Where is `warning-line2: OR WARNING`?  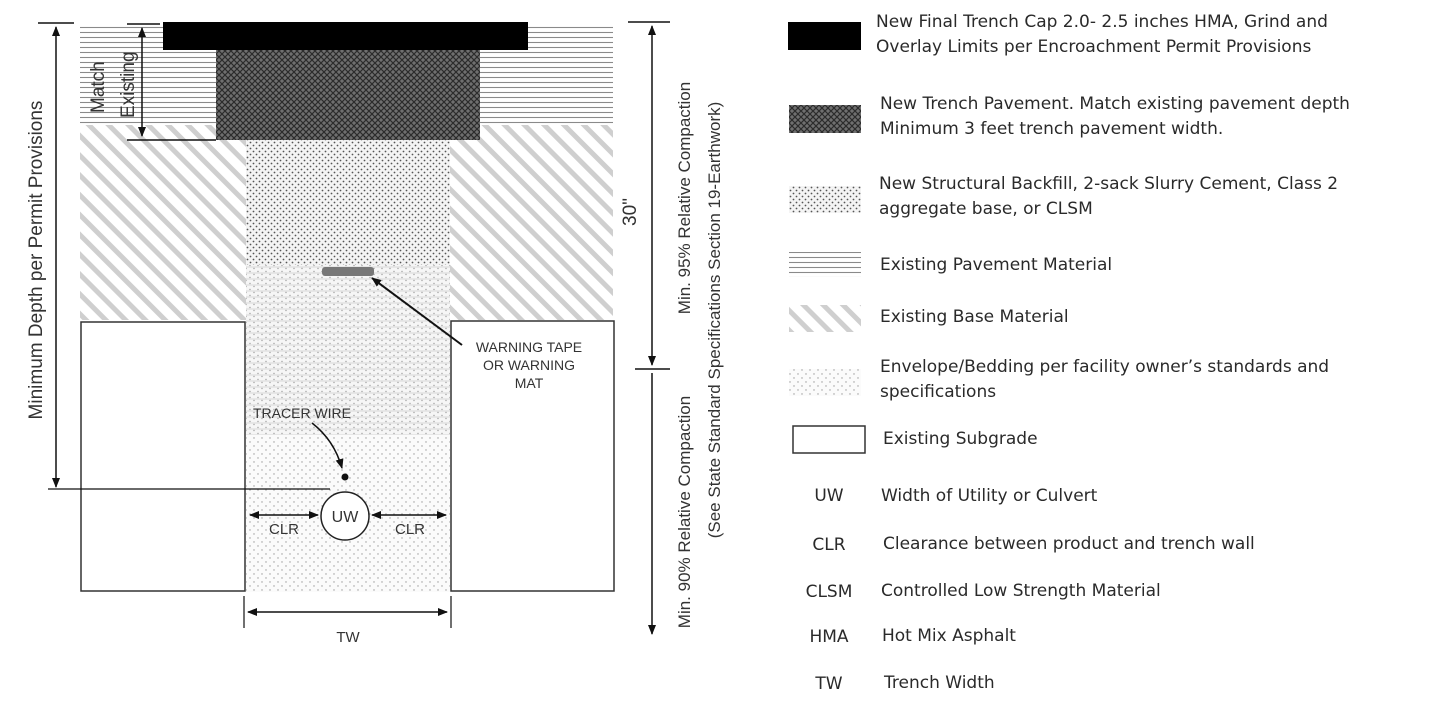 warning-line2: OR WARNING is located at coordinates (529, 365).